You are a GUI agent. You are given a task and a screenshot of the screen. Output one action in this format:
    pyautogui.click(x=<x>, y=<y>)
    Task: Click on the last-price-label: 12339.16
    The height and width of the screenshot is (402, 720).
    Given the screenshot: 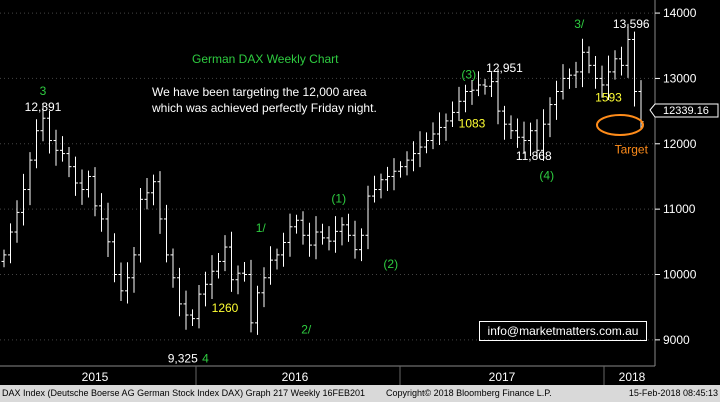 What is the action you would take?
    pyautogui.click(x=686, y=111)
    